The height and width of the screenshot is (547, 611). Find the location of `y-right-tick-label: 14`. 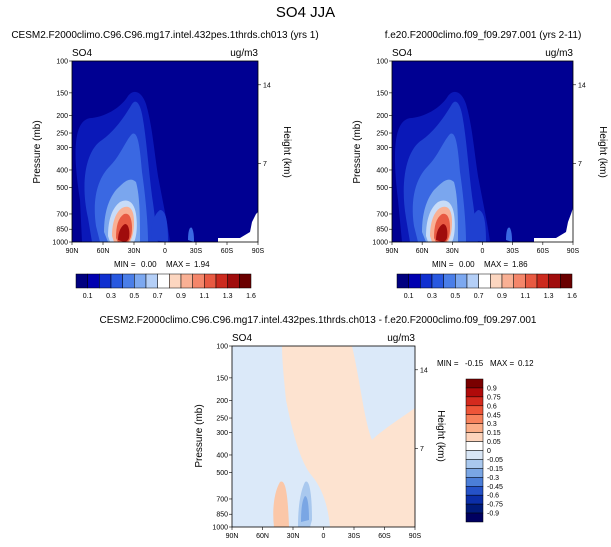

y-right-tick-label: 14 is located at coordinates (267, 85).